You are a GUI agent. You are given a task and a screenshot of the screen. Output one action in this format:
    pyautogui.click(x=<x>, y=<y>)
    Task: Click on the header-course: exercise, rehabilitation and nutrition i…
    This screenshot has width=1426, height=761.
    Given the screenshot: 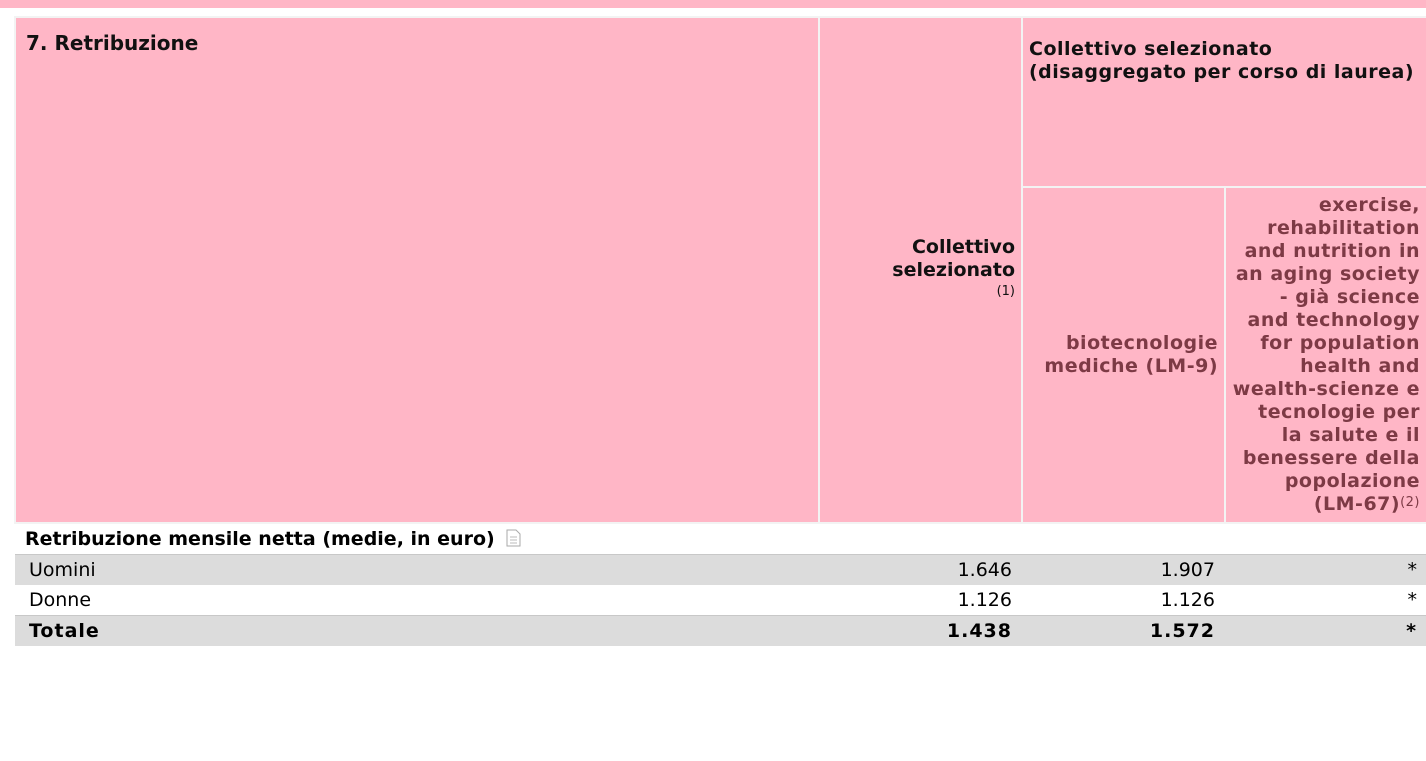 What is the action you would take?
    pyautogui.click(x=1325, y=355)
    